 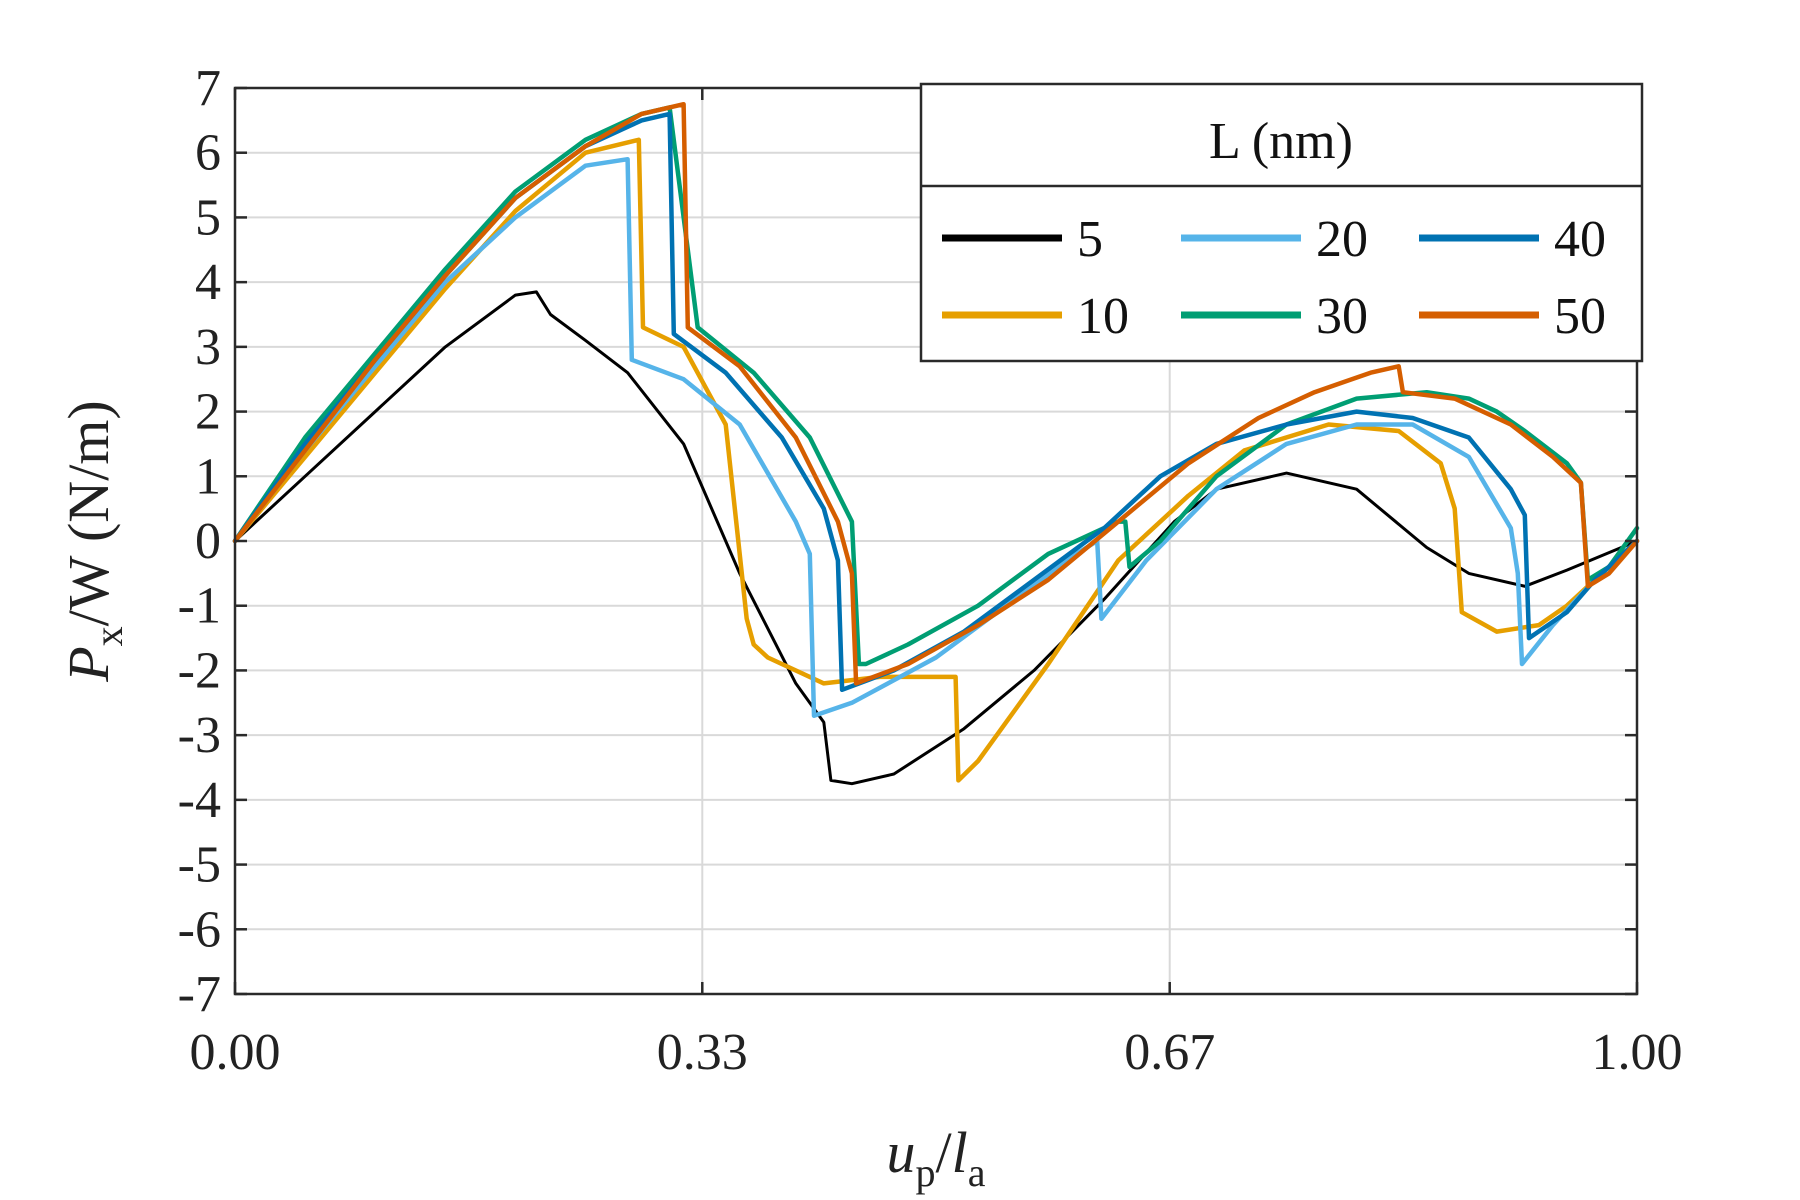 I want to click on x-label-main2: l, so click(x=960, y=1152).